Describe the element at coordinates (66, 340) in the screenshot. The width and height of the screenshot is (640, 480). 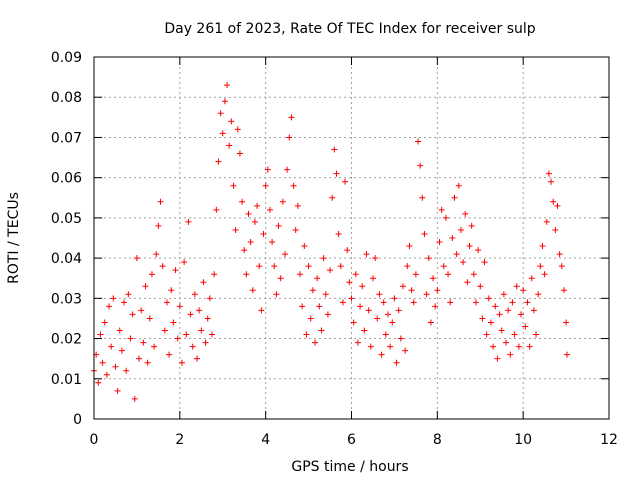
I see `y-tick-label: 0.02` at that location.